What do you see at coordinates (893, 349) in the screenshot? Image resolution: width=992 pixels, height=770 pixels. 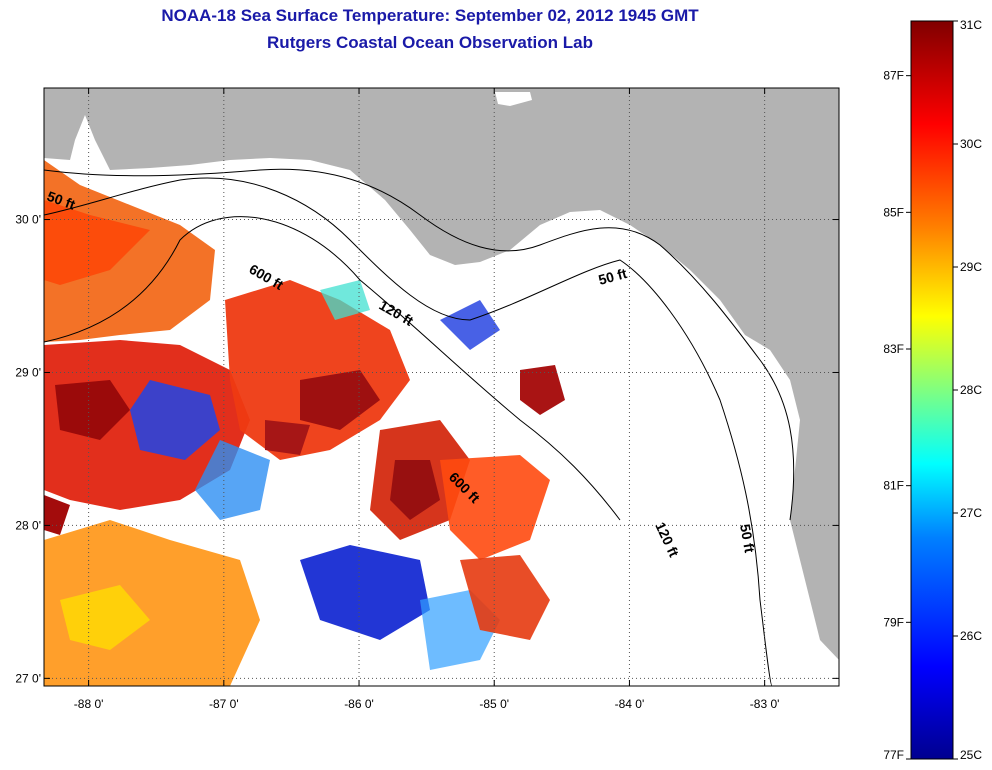 I see `colorbar-label-fahrenheit: 83F` at bounding box center [893, 349].